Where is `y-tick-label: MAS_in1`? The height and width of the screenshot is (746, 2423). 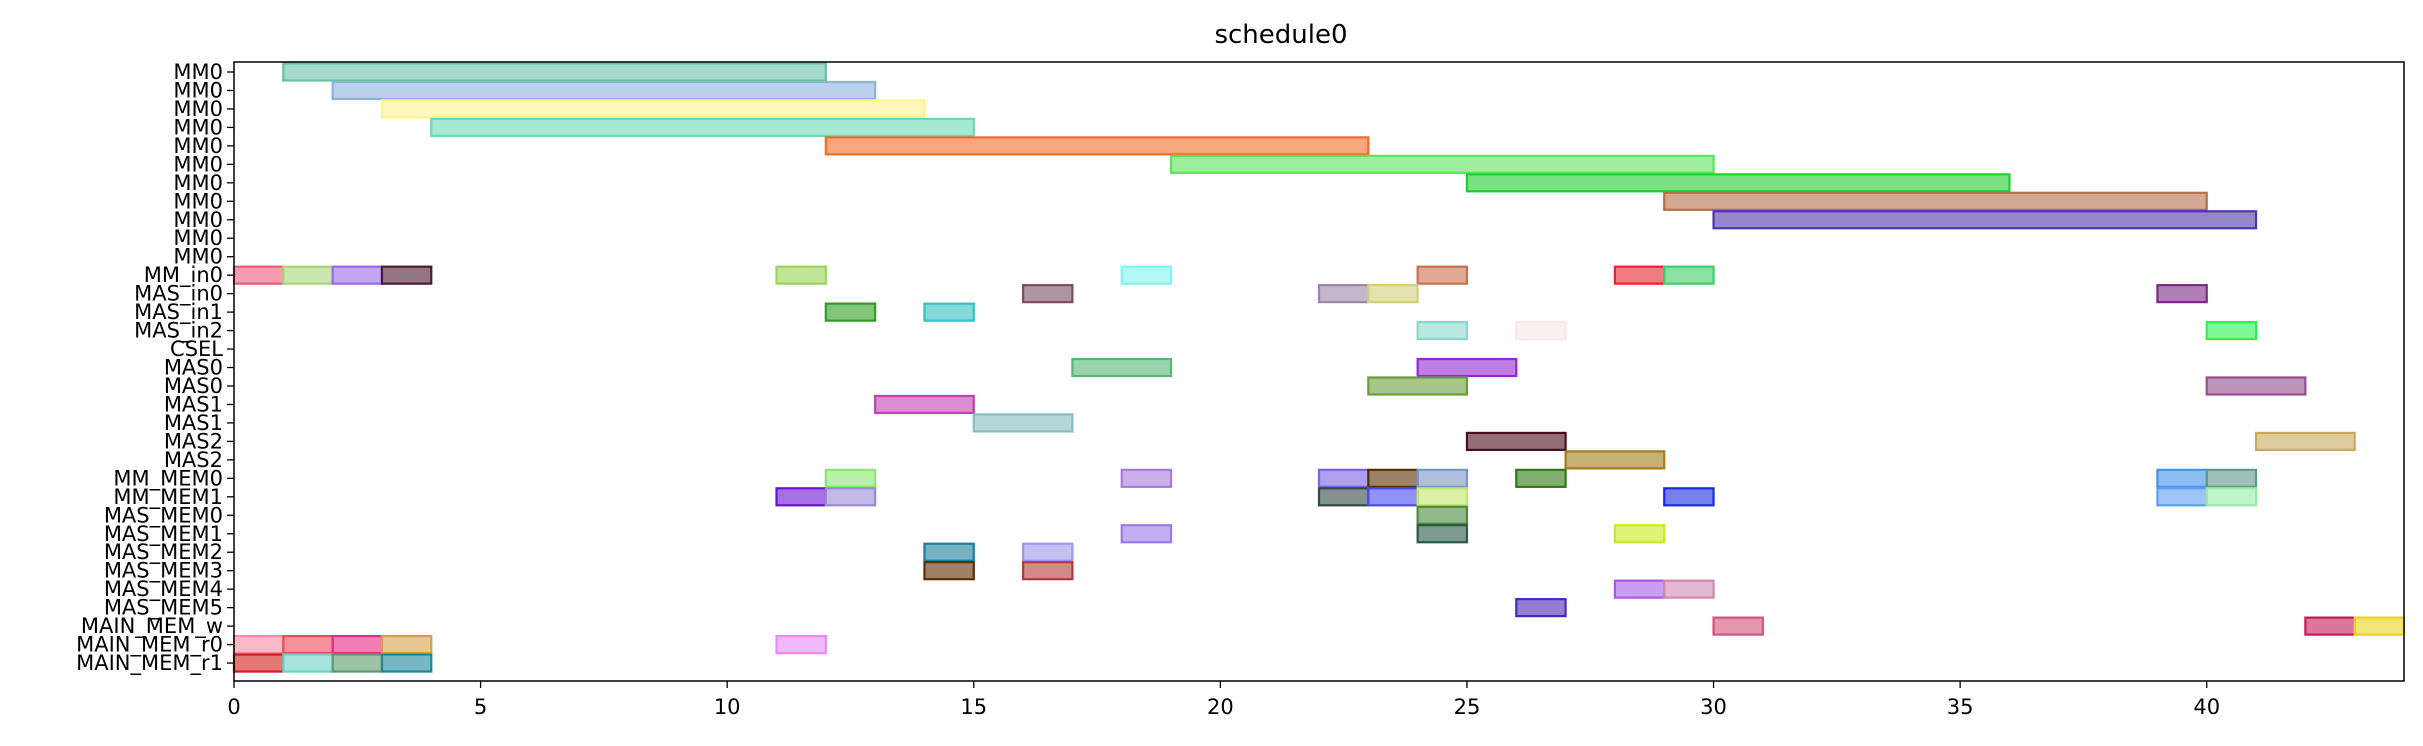
y-tick-label: MAS_in1 is located at coordinates (178, 312).